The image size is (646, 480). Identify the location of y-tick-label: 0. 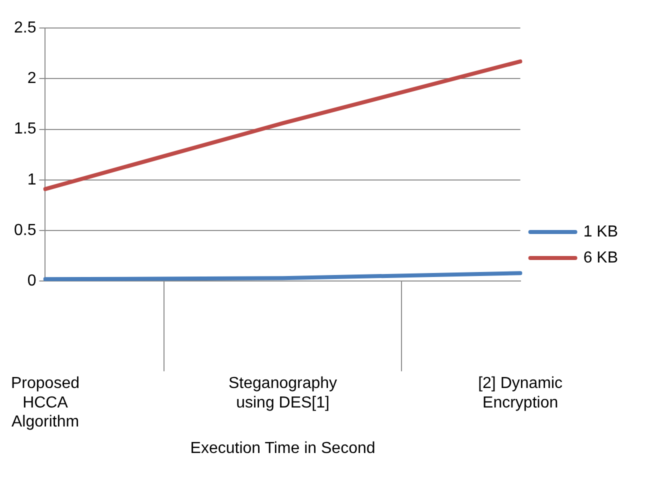
(31, 281).